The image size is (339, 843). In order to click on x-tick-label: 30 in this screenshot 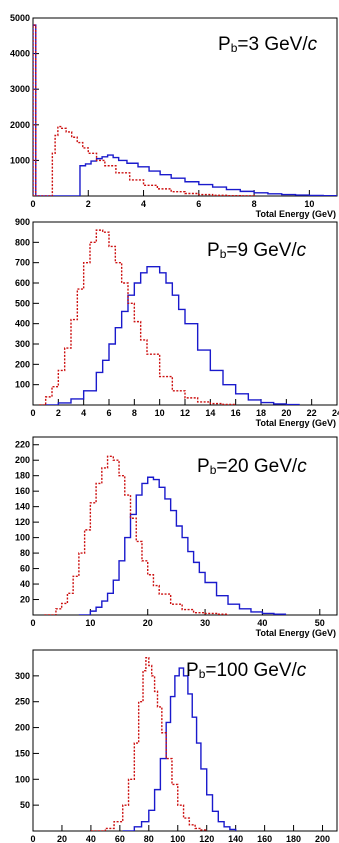, I will do `click(205, 623)`.